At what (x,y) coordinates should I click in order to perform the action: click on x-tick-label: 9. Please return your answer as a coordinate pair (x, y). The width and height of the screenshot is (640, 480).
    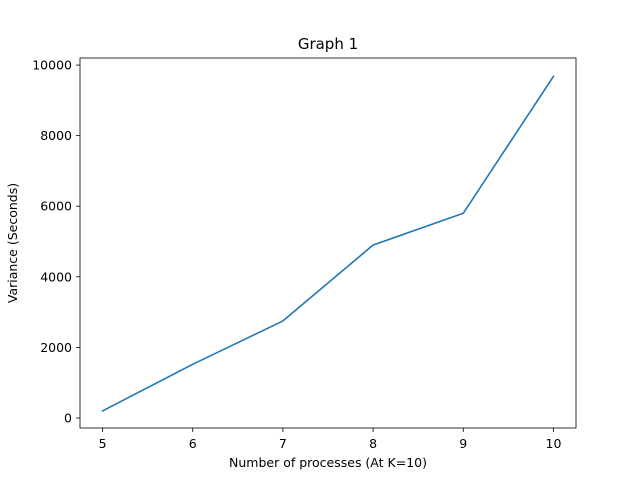
    Looking at the image, I should click on (463, 443).